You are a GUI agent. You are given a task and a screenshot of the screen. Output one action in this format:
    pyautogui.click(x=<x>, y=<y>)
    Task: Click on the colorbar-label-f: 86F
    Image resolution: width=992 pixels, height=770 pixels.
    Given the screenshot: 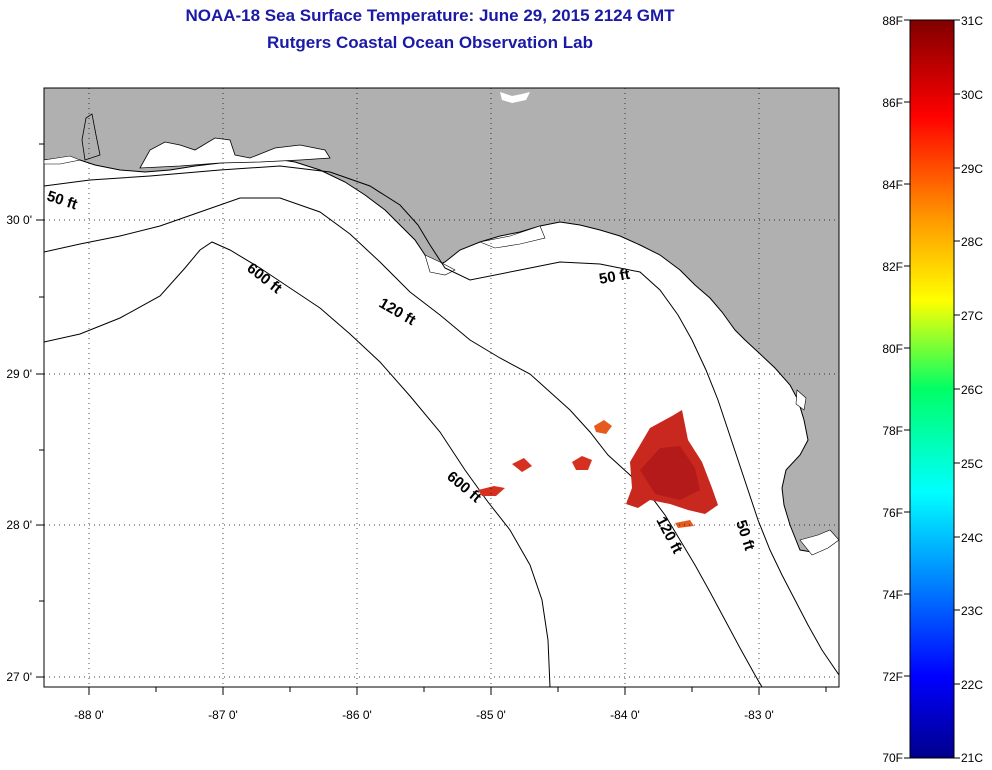 What is the action you would take?
    pyautogui.click(x=892, y=103)
    